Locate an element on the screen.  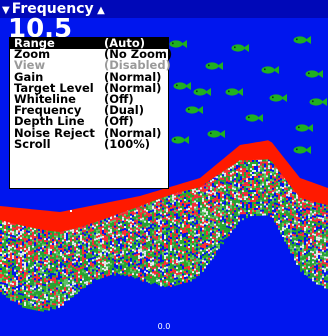
menu-item-target-level: Target Level (Normal) is located at coordinates (89, 87).